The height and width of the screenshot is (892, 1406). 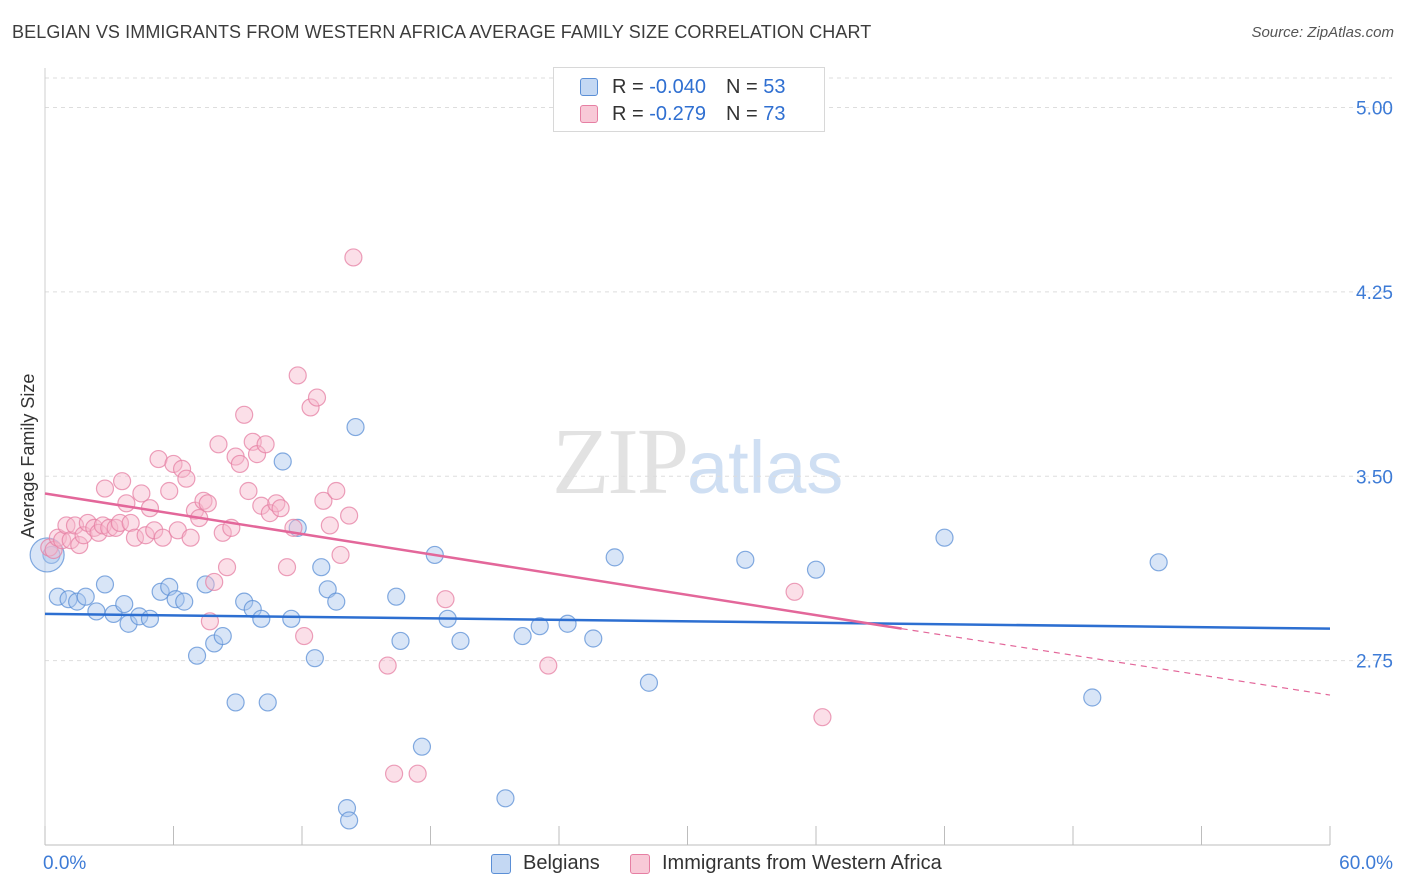 I want to click on y-tick-label: 2.75, so click(x=1374, y=662).